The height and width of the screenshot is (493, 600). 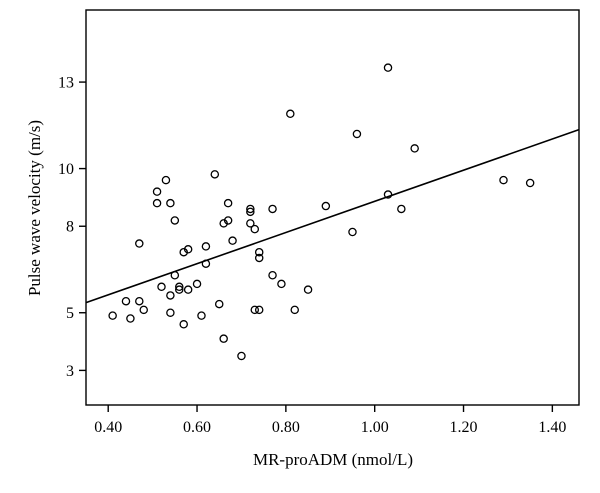 What do you see at coordinates (70, 313) in the screenshot?
I see `y-tick-label: 5` at bounding box center [70, 313].